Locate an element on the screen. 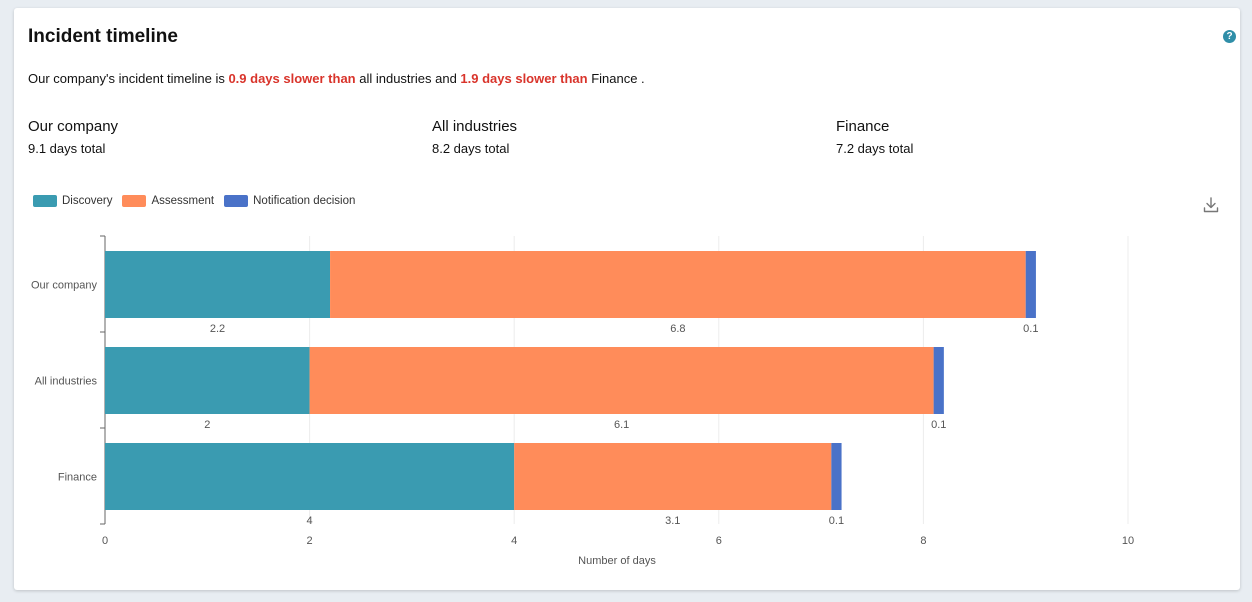 The height and width of the screenshot is (602, 1252). category-label: Finance is located at coordinates (77, 478).